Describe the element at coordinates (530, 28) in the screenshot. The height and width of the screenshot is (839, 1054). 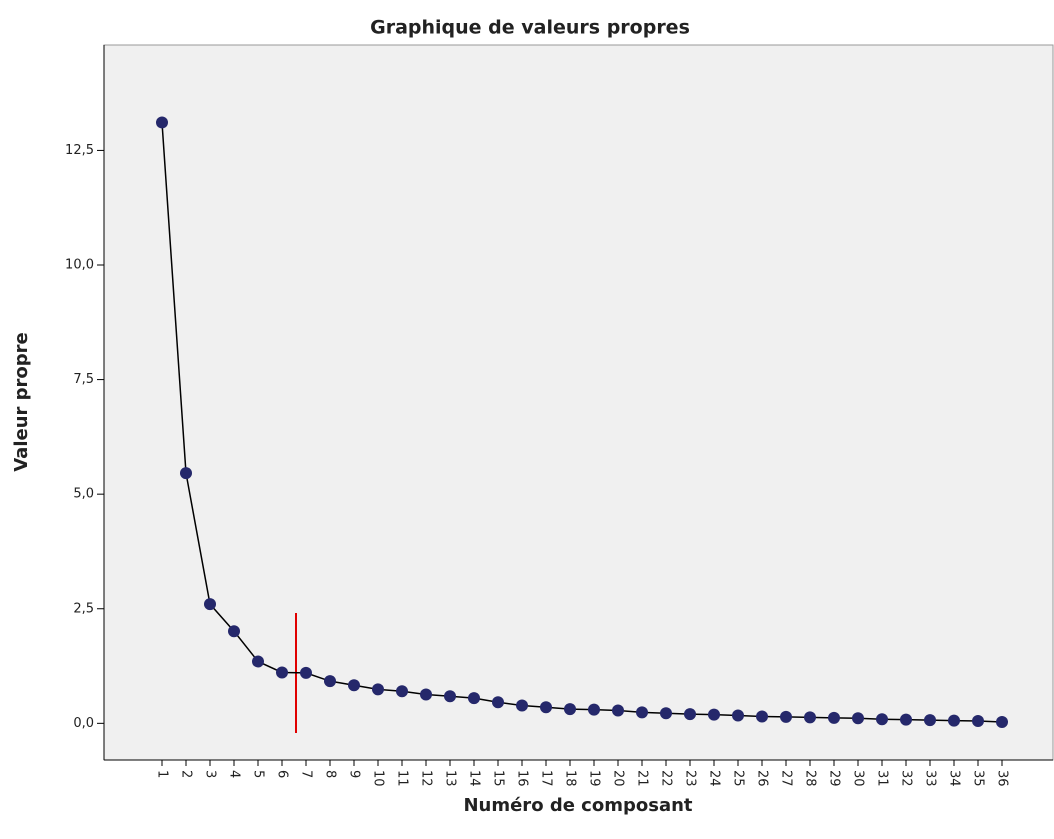
I see `chart-title: Graphique de valeurs propres` at that location.